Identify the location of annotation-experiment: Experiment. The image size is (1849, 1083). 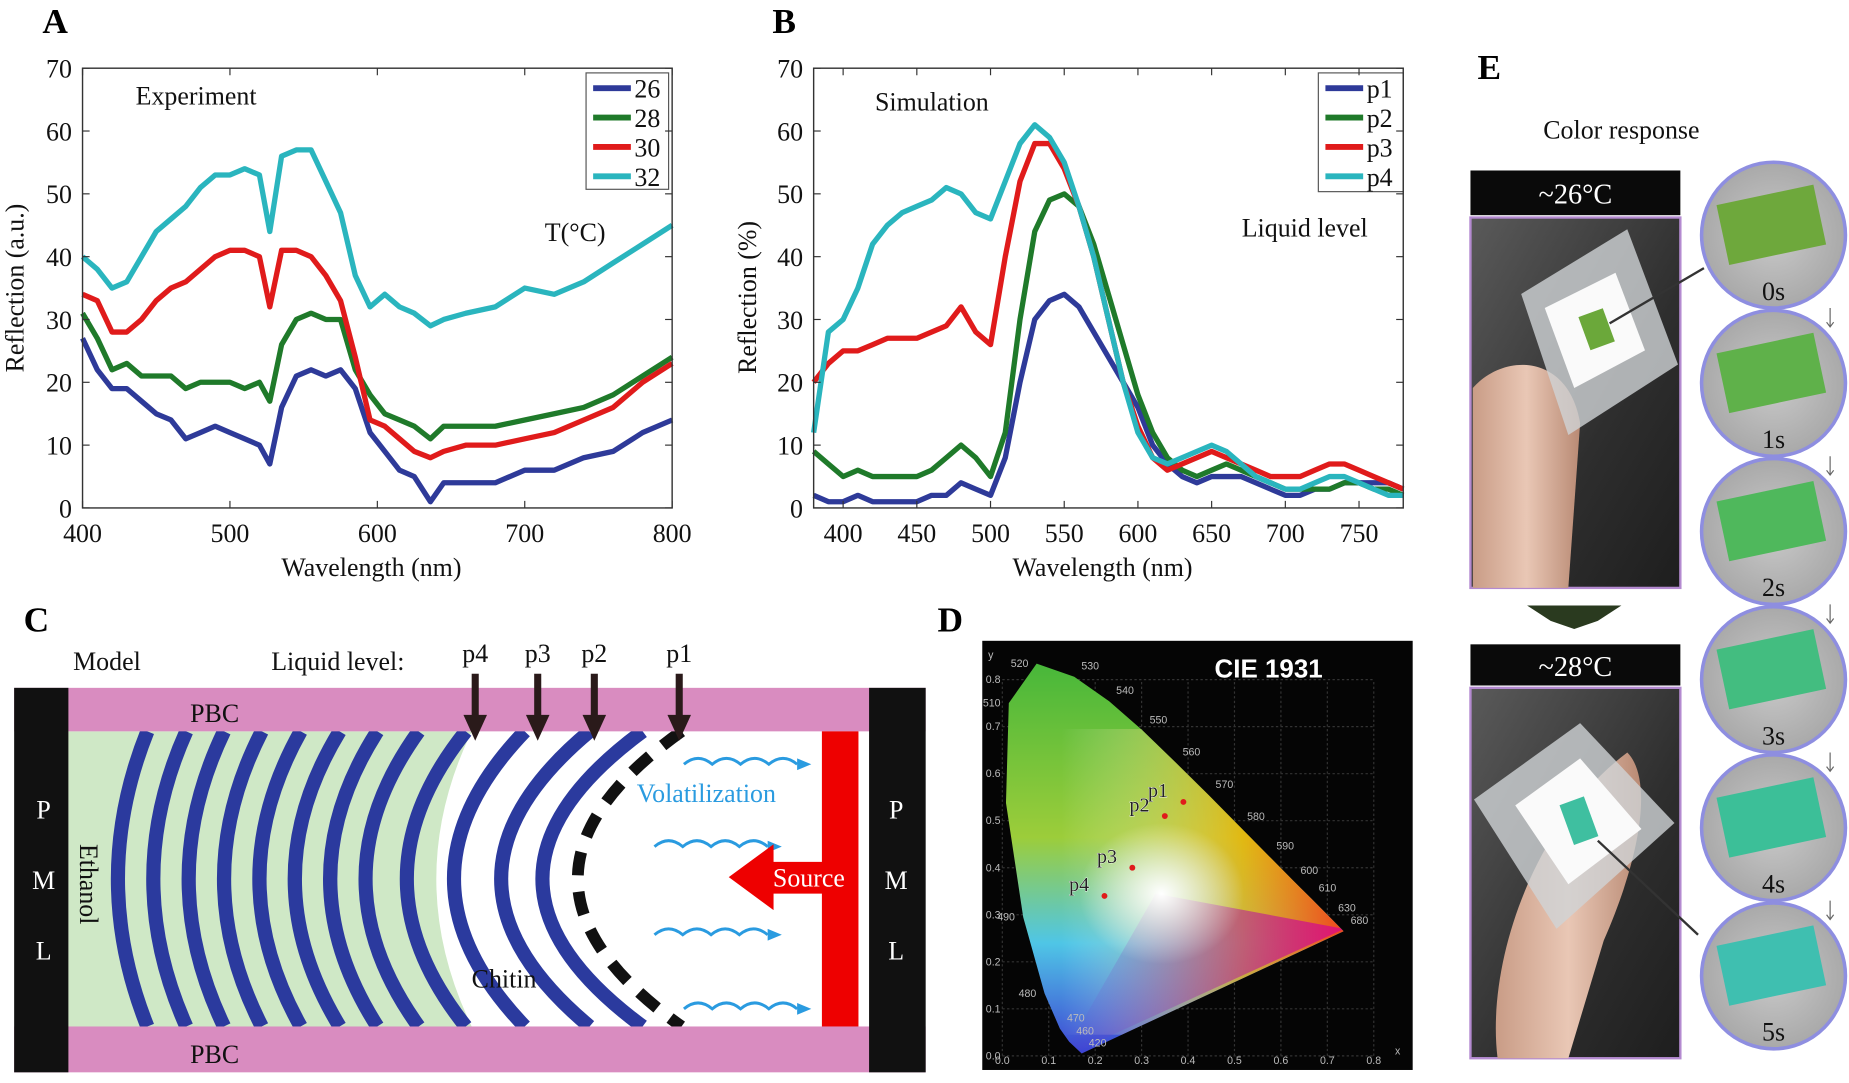
(197, 96).